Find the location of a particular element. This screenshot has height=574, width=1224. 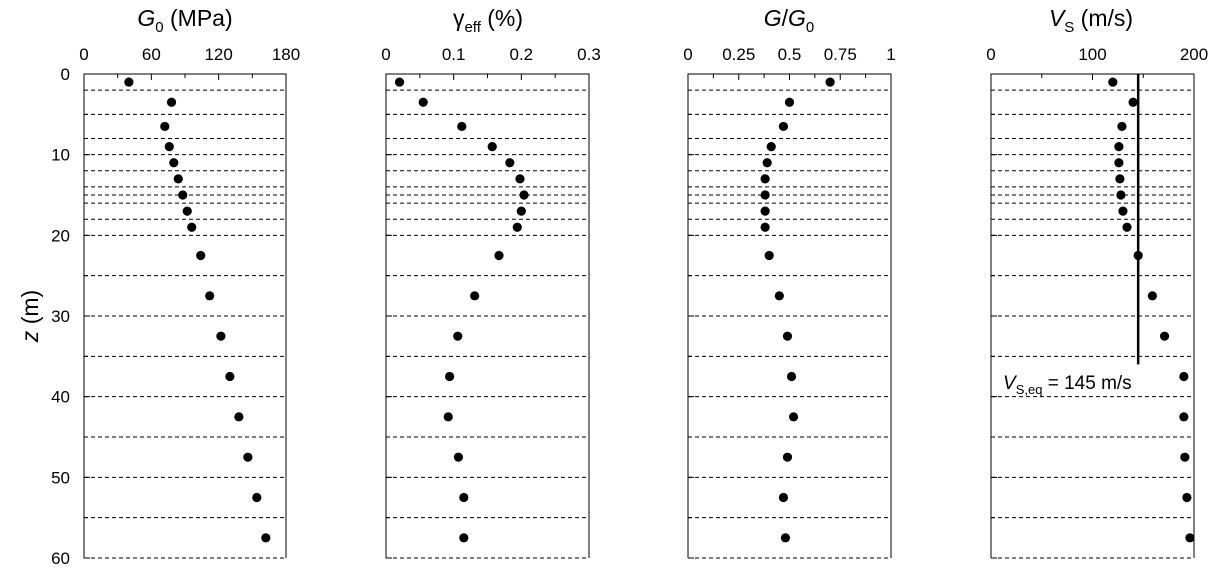

x-tick-label: 100 is located at coordinates (1092, 54).